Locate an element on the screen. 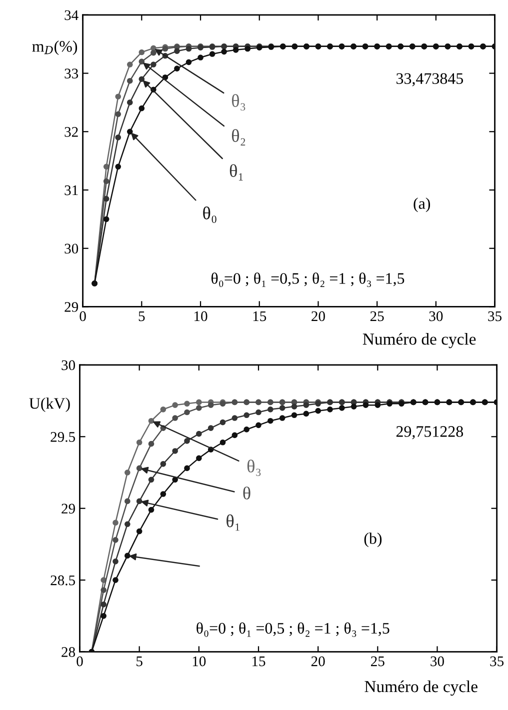  text: θ₂ is located at coordinates (239, 137).